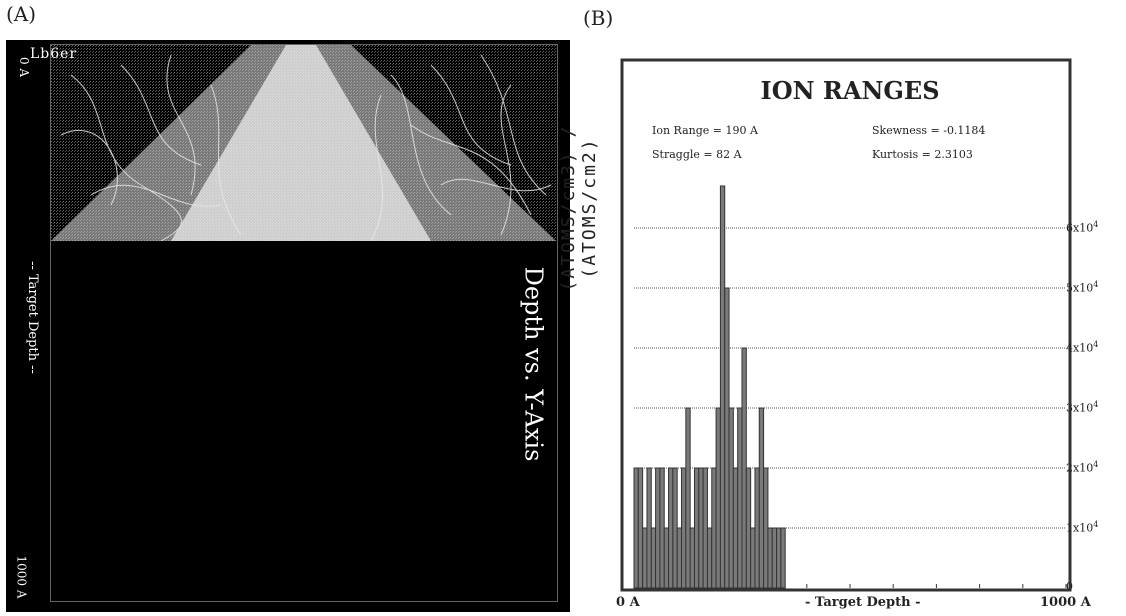 The image size is (1126, 616). I want to click on depth-end-label: 1000 A, so click(21, 577).